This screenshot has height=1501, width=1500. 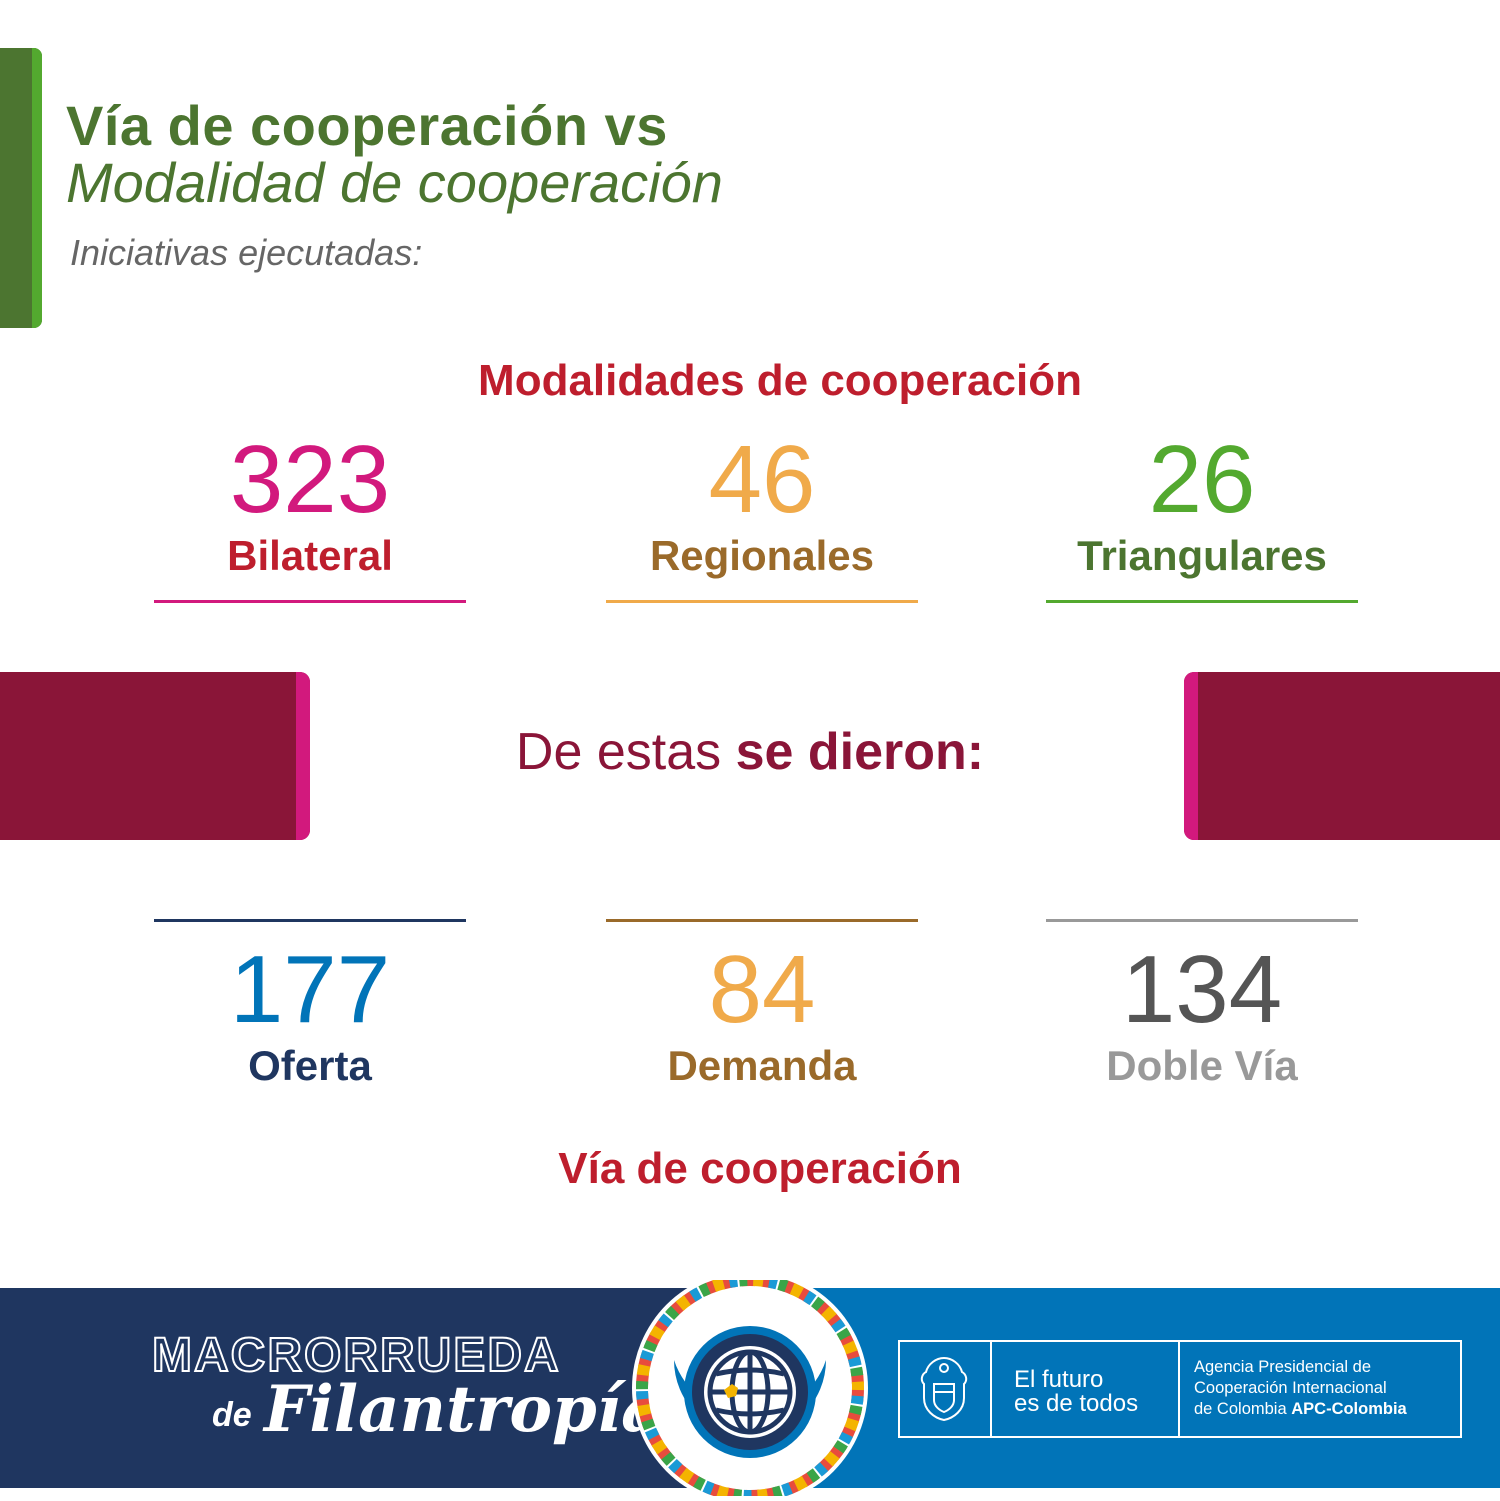 What do you see at coordinates (762, 1065) in the screenshot?
I see `stat-label: Demanda` at bounding box center [762, 1065].